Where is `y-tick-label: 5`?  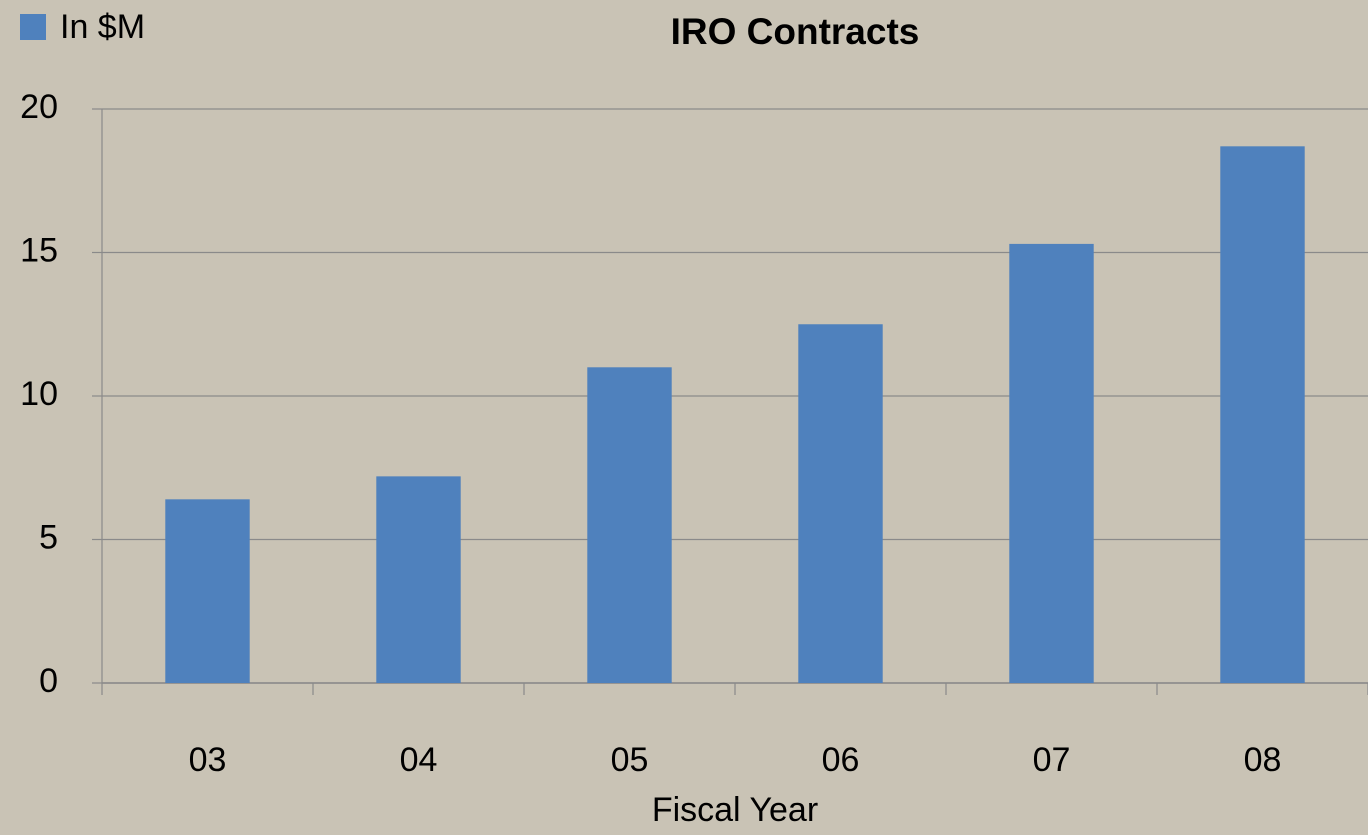
y-tick-label: 5 is located at coordinates (48, 537).